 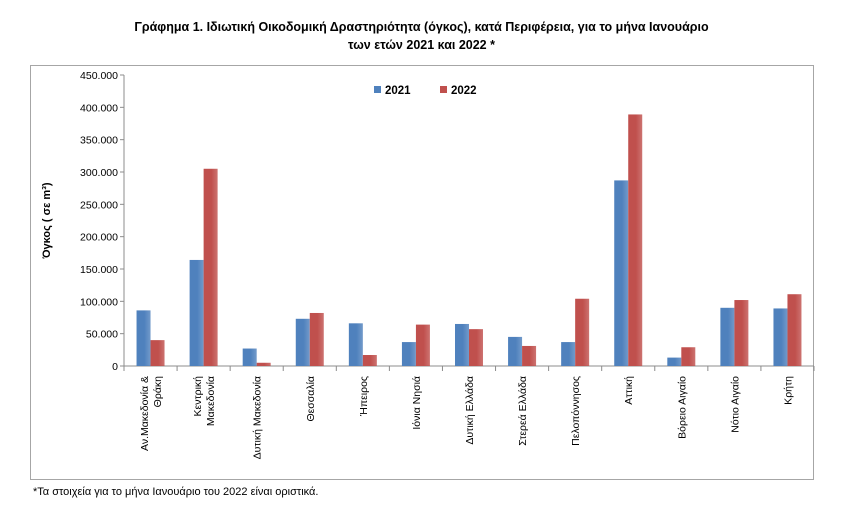 What do you see at coordinates (417, 403) in the screenshot?
I see `x-category-label: Ιόνια Νησιά` at bounding box center [417, 403].